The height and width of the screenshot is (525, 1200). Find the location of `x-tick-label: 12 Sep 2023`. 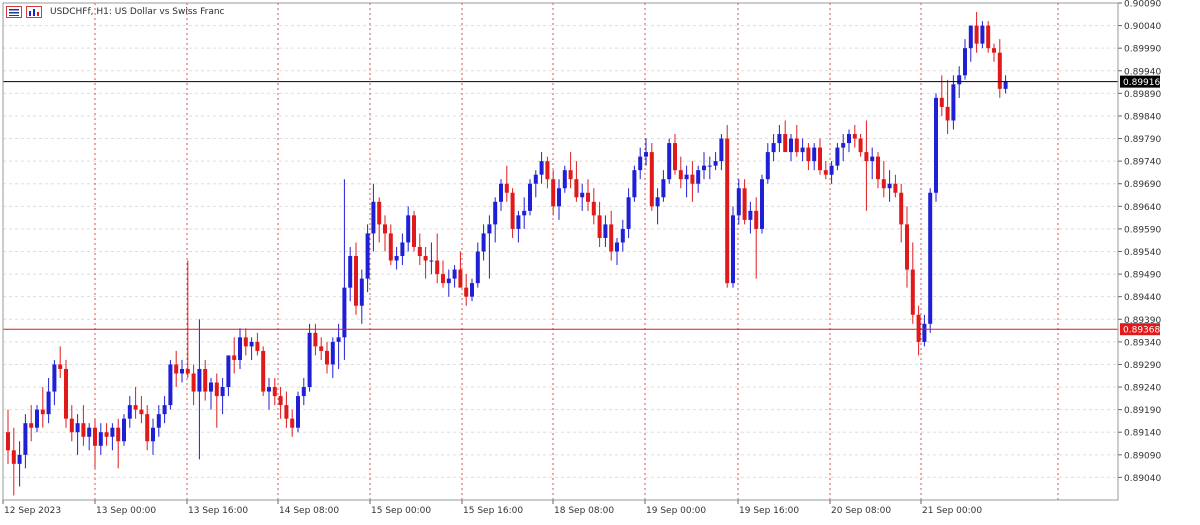

x-tick-label: 12 Sep 2023 is located at coordinates (32, 511).